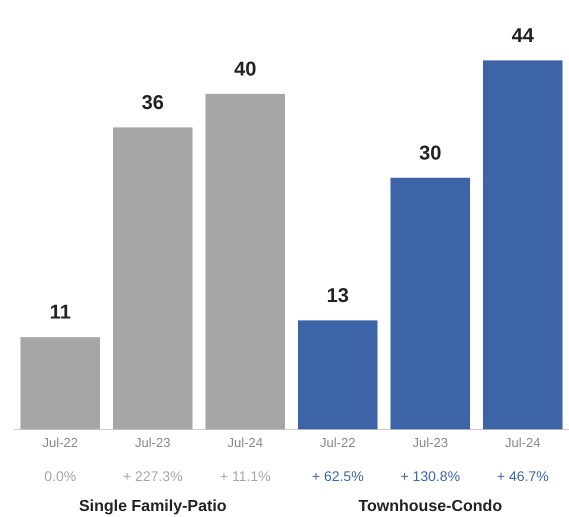 The height and width of the screenshot is (517, 569). I want to click on text: 0.0%, so click(60, 476).